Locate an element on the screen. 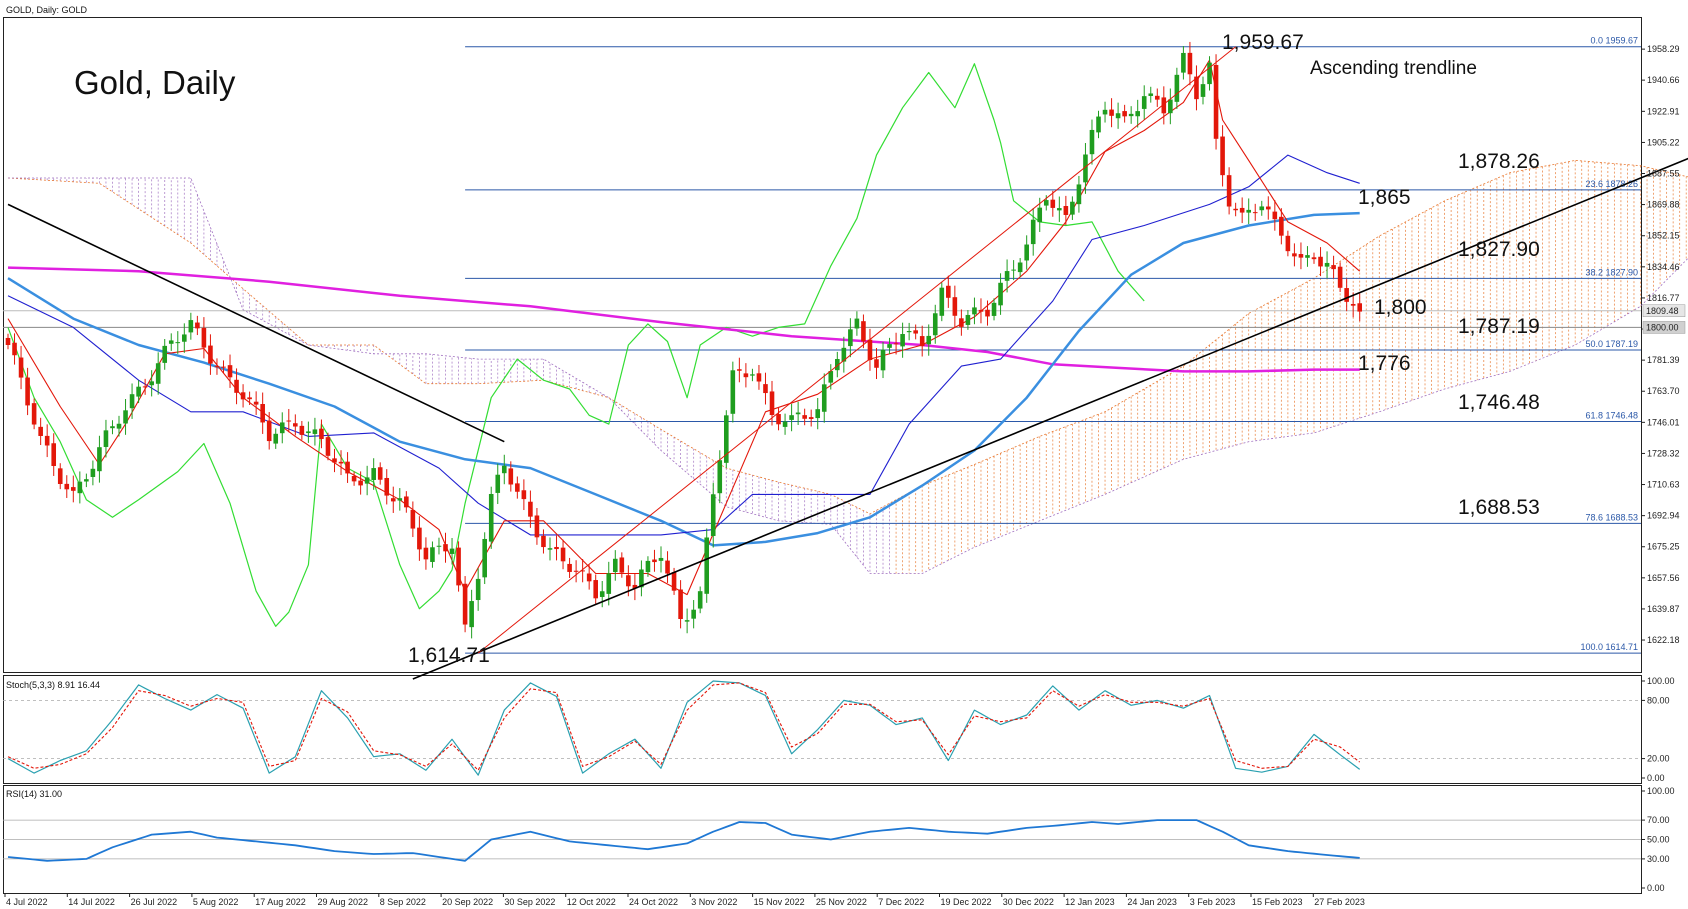 This screenshot has width=1688, height=909. time-tick-label: 29 Aug 2022 is located at coordinates (343, 902).